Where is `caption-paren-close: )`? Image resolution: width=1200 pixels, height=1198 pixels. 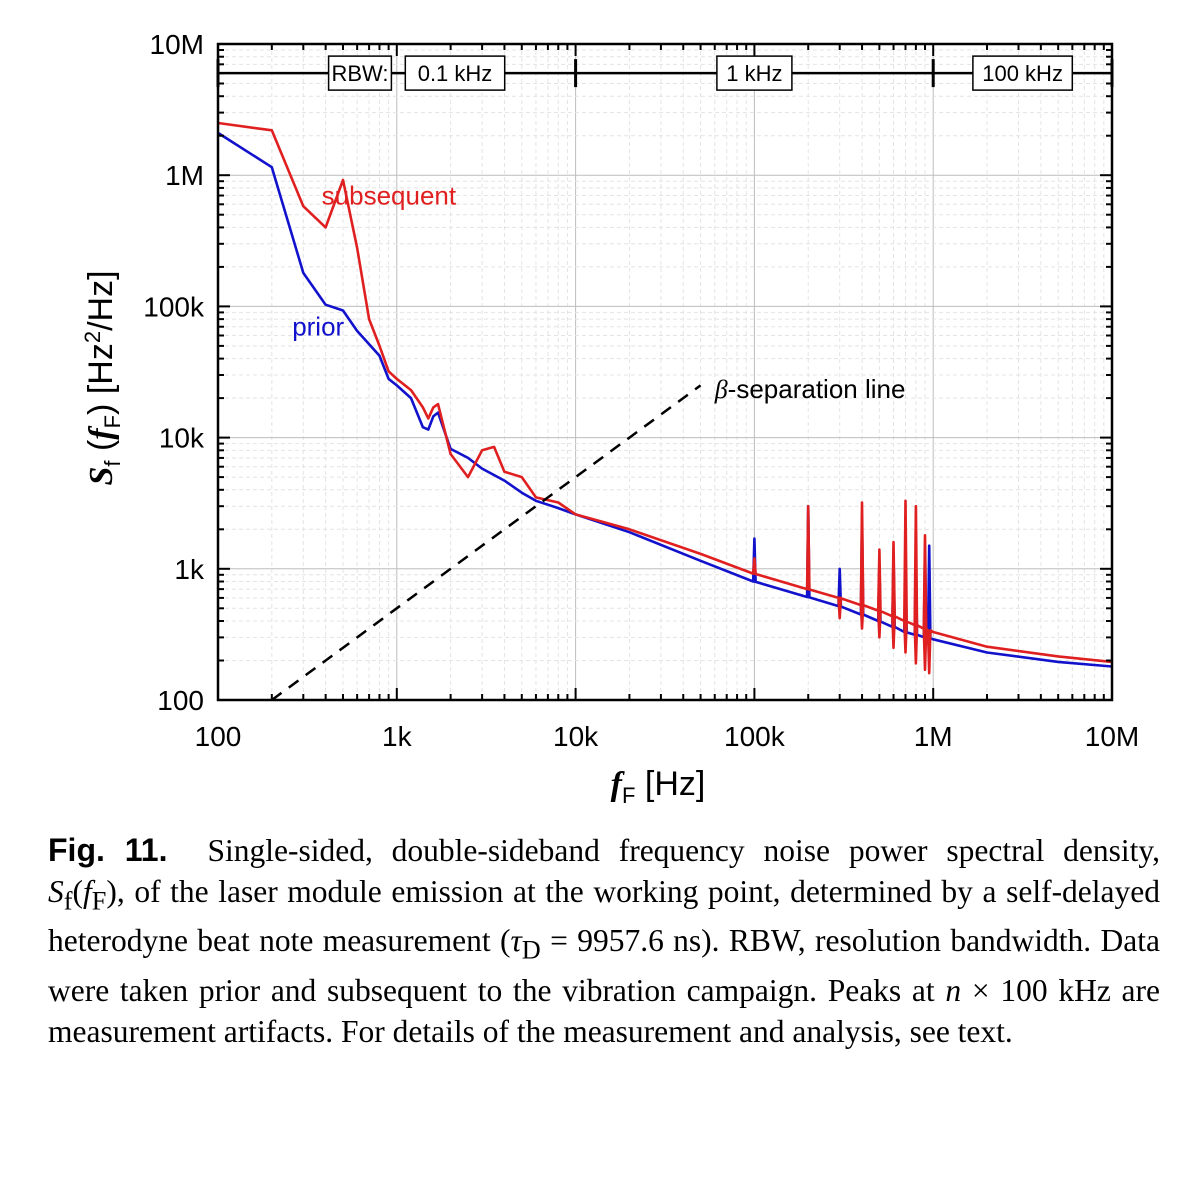 caption-paren-close: ) is located at coordinates (111, 891).